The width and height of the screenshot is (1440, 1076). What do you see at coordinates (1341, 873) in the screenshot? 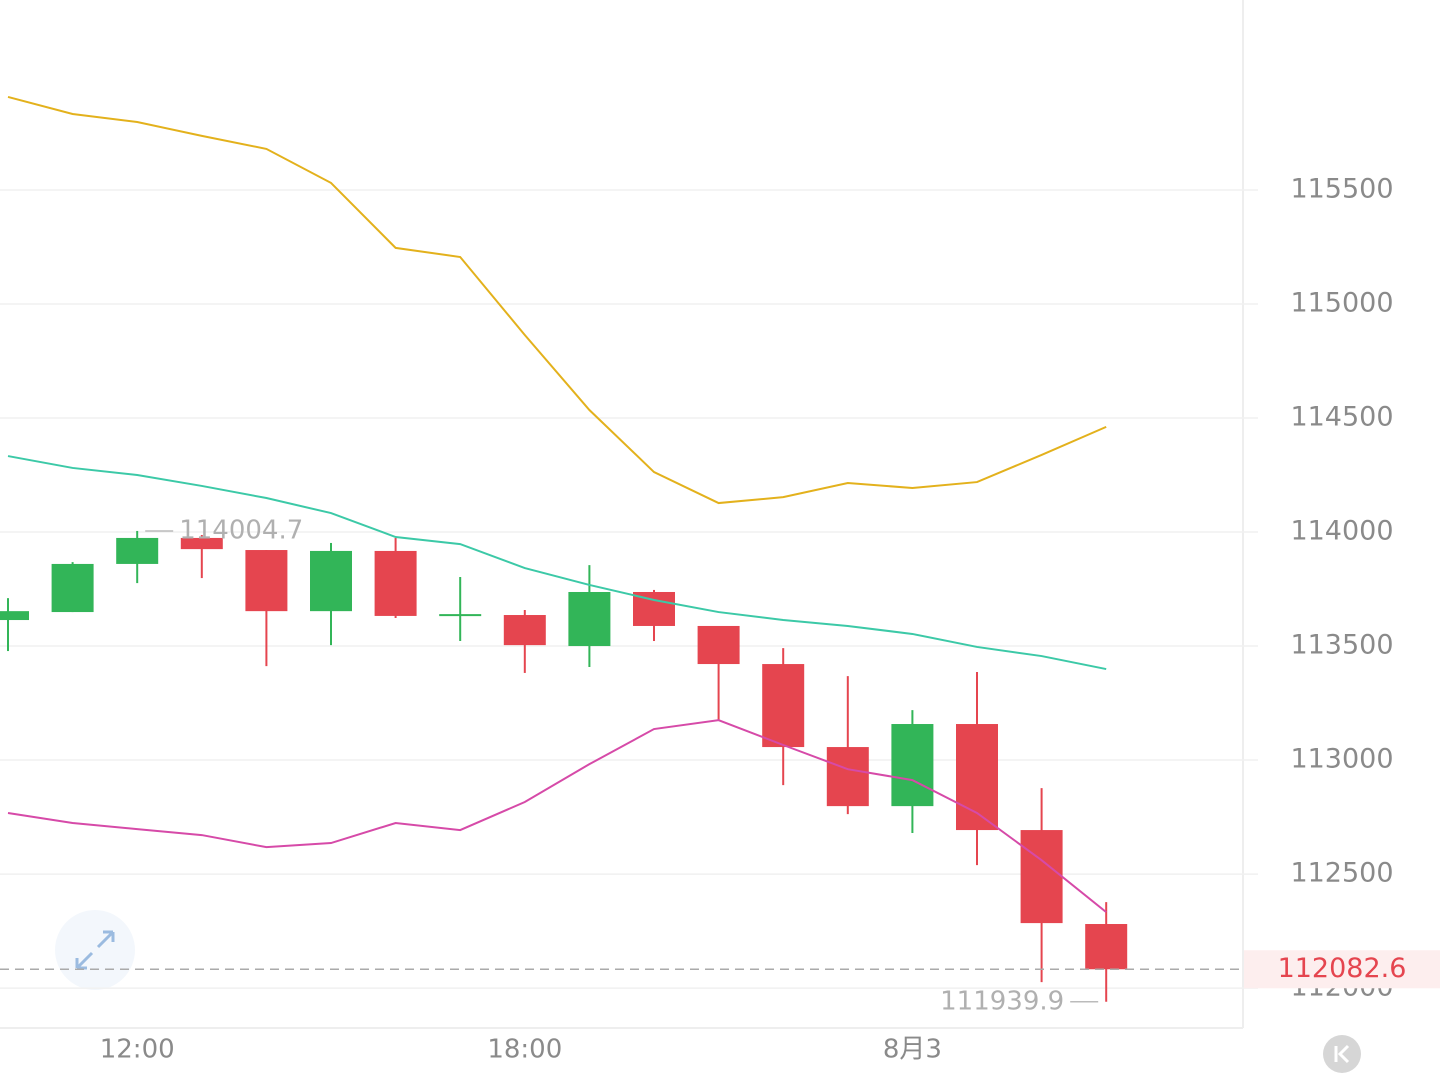
I see `y-tick-label: 112500` at bounding box center [1341, 873].